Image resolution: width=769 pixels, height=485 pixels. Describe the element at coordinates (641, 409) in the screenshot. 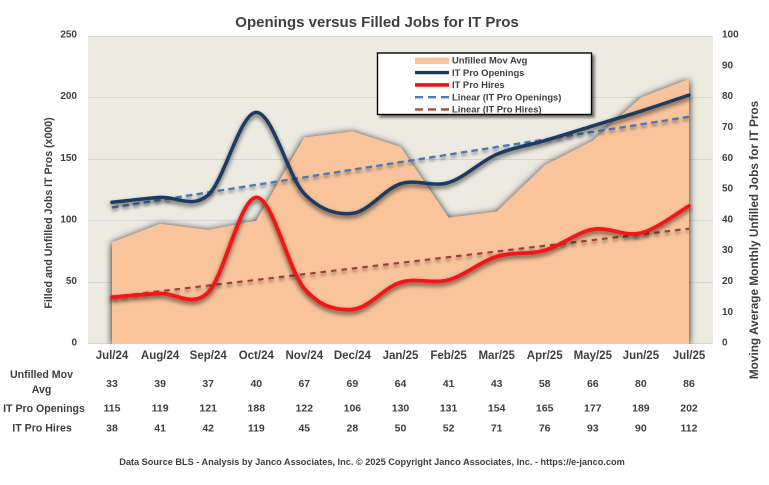

I see `svg-text: 189` at that location.